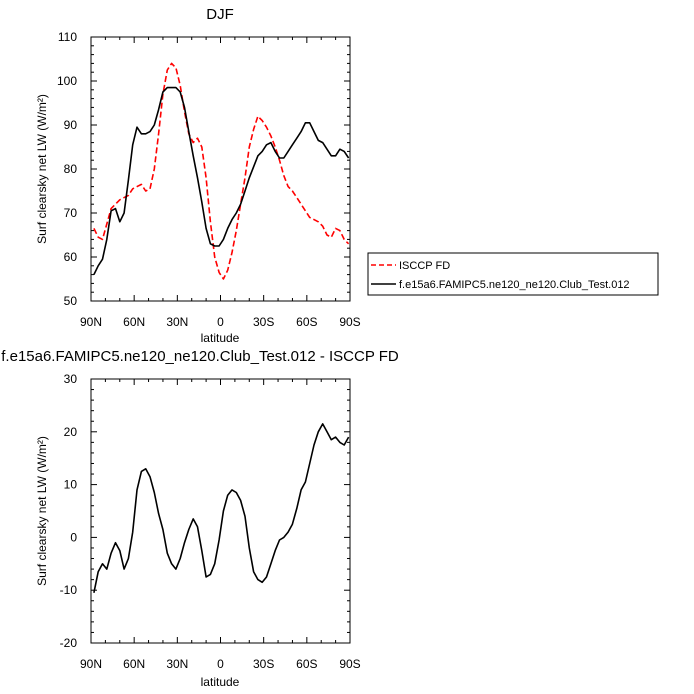  What do you see at coordinates (42, 511) in the screenshot?
I see `bottom-y-axis-label: Surf clearsky net LW (W/m²)` at bounding box center [42, 511].